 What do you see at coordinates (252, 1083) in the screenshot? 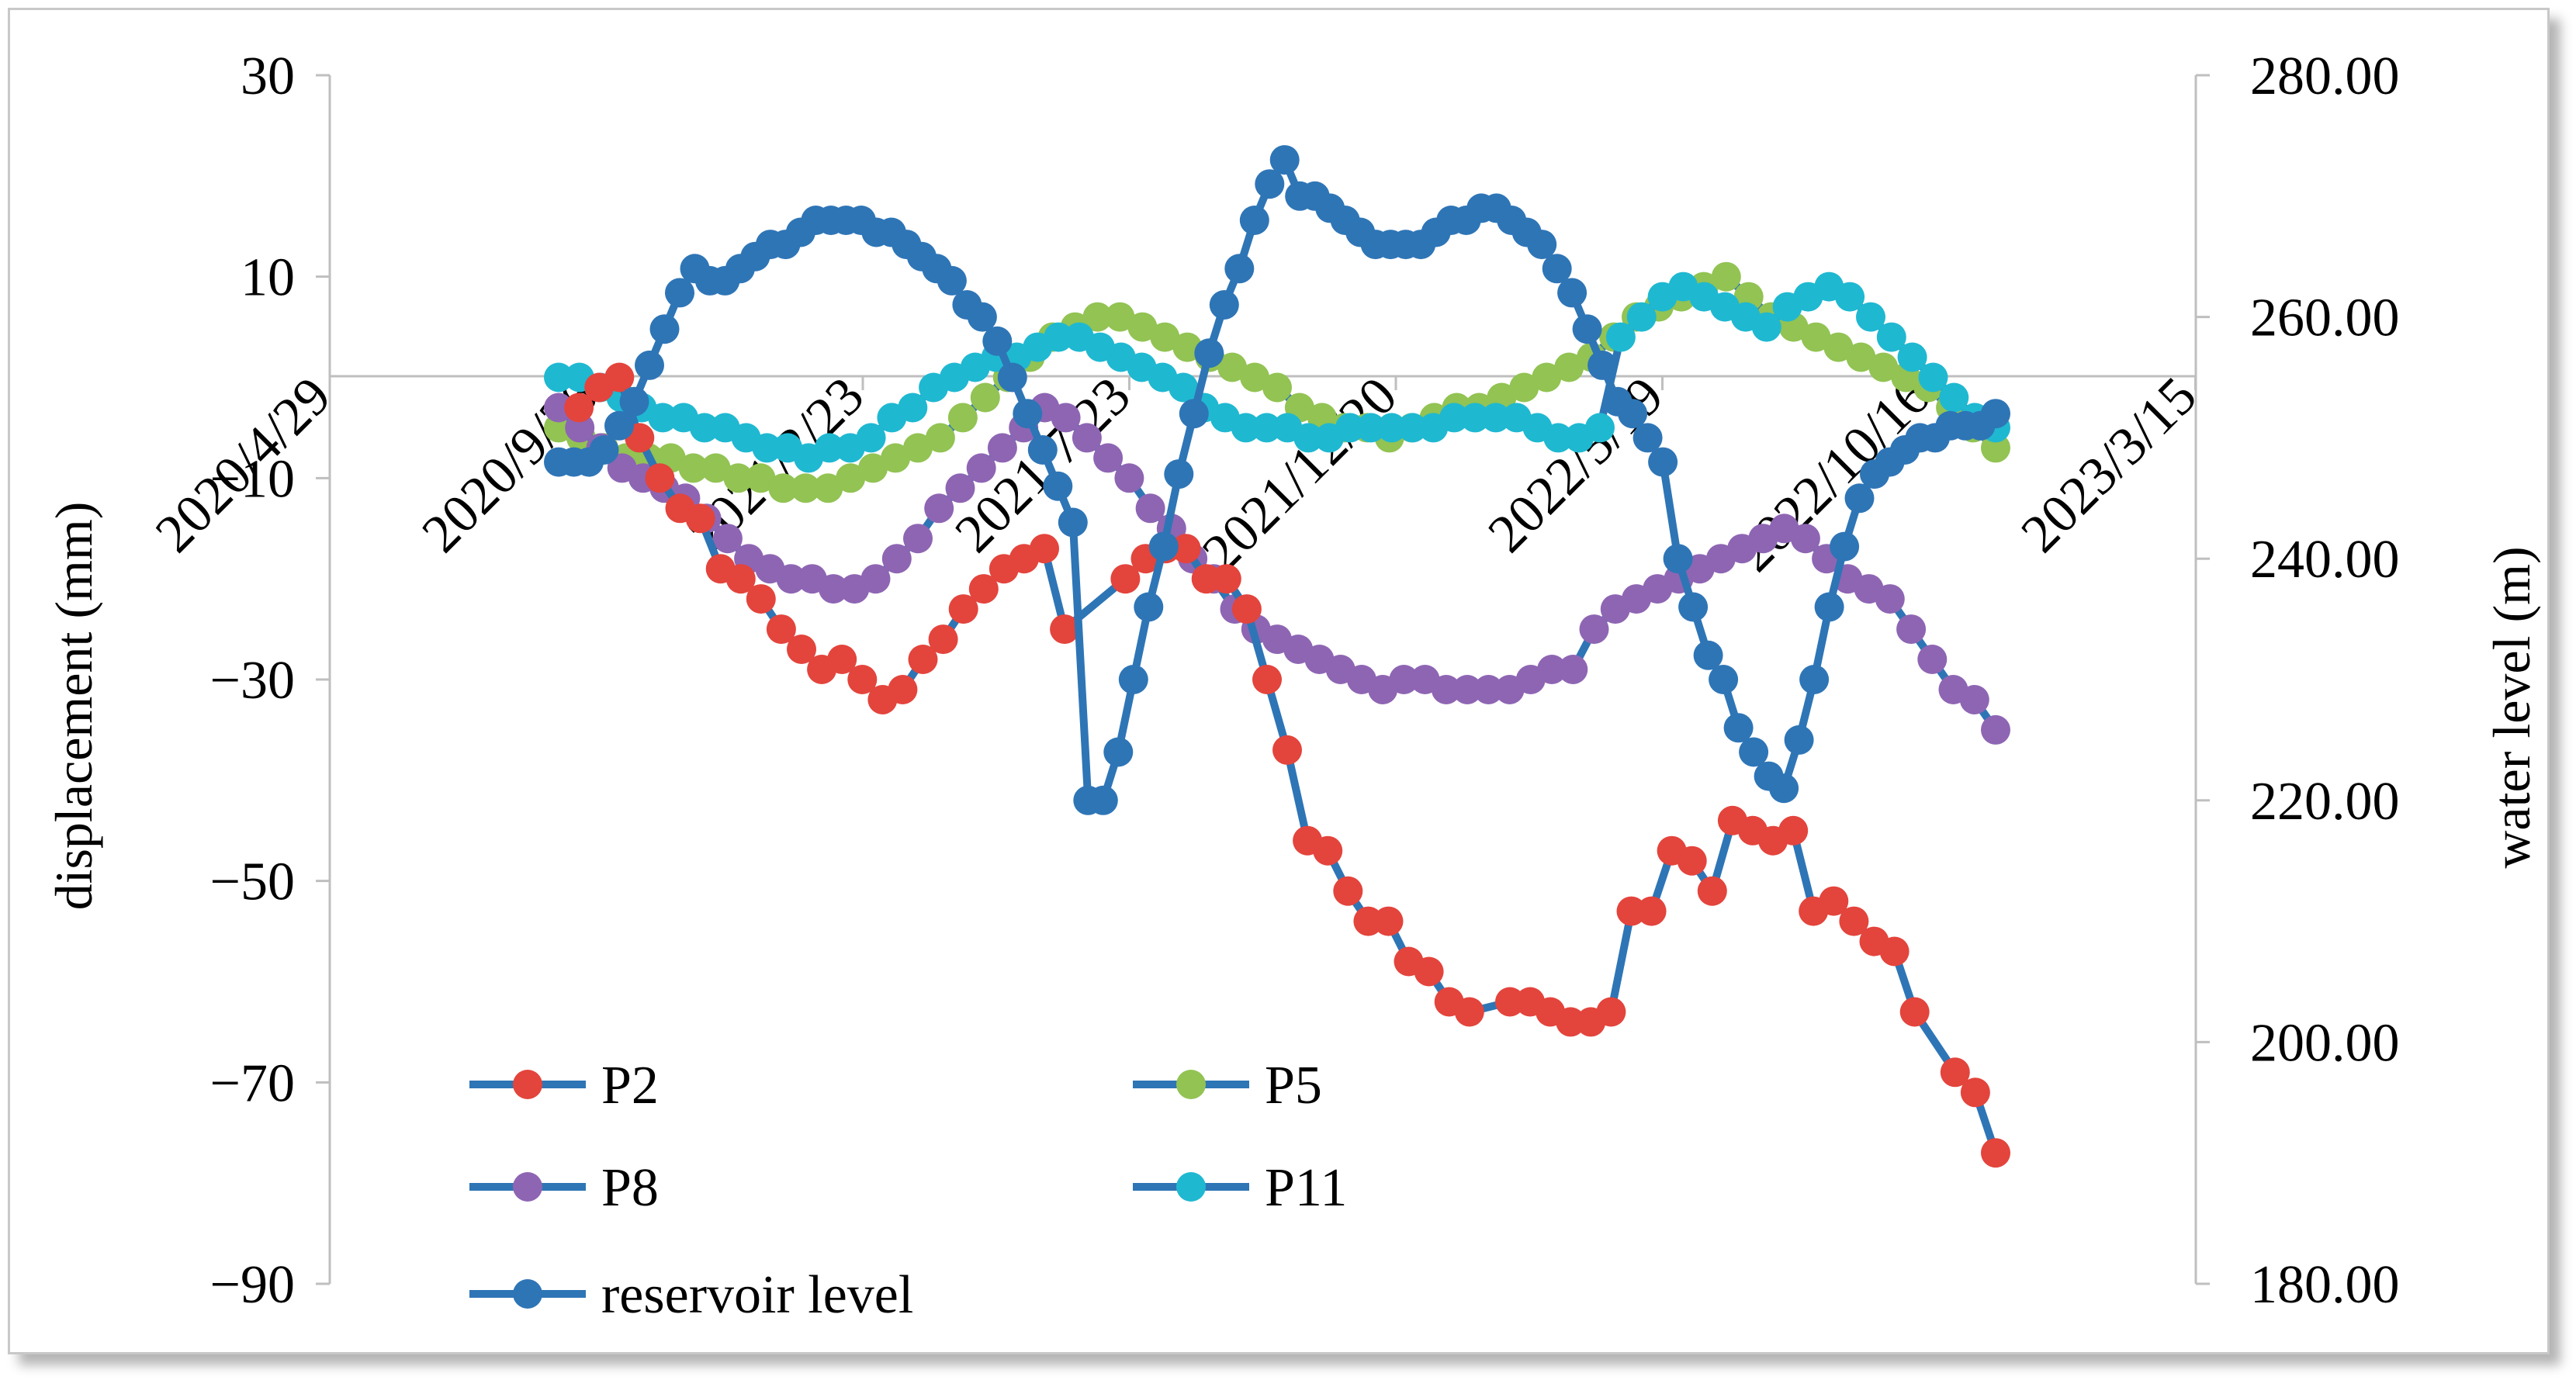
I see `left-tick-label: −70` at bounding box center [252, 1083].